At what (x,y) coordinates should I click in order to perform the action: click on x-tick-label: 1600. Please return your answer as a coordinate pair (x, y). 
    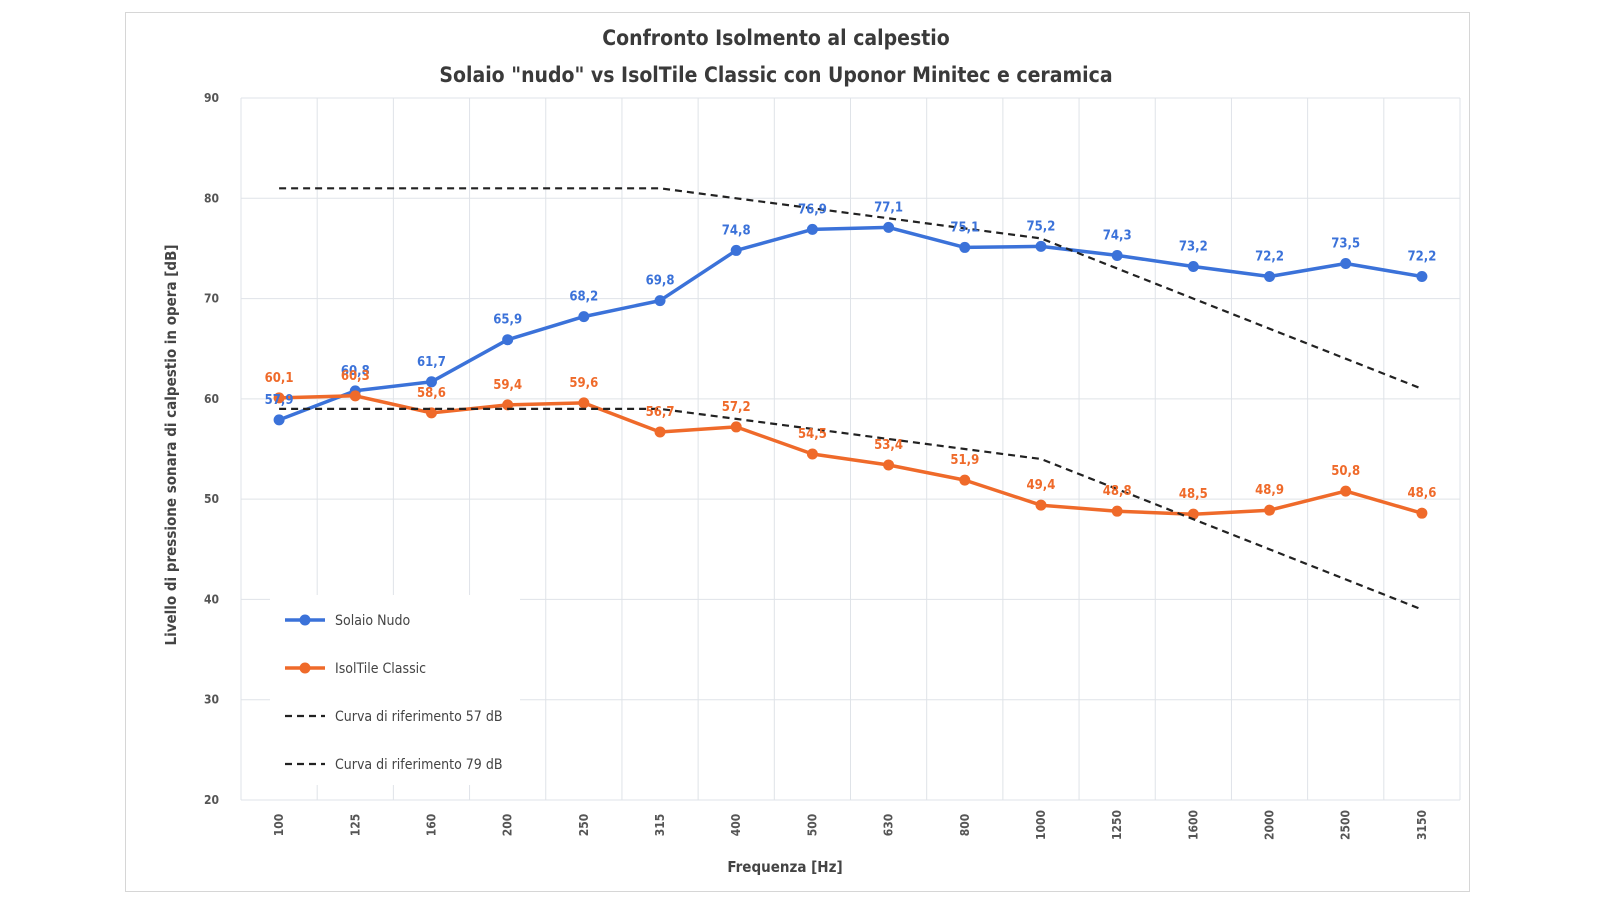
    Looking at the image, I should click on (1193, 825).